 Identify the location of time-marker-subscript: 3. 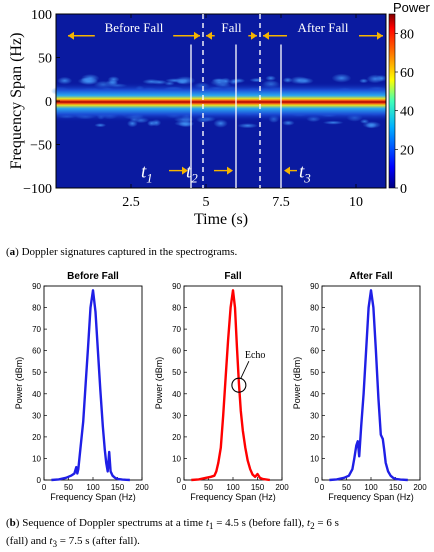
(307, 178).